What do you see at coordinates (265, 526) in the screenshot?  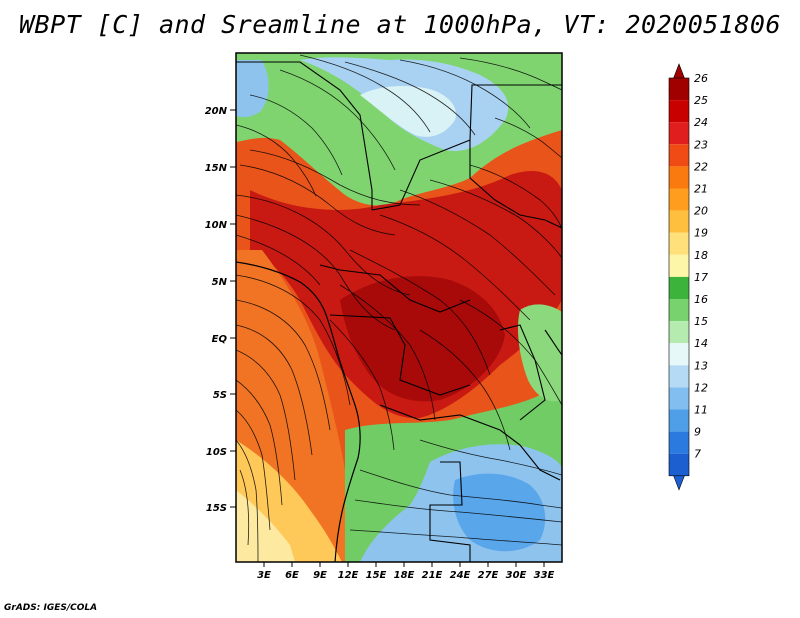 I see `field-coast-paleyellow` at bounding box center [265, 526].